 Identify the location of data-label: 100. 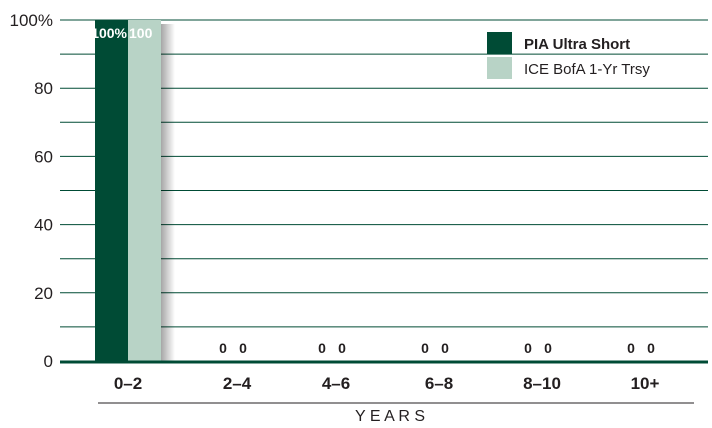
(141, 33).